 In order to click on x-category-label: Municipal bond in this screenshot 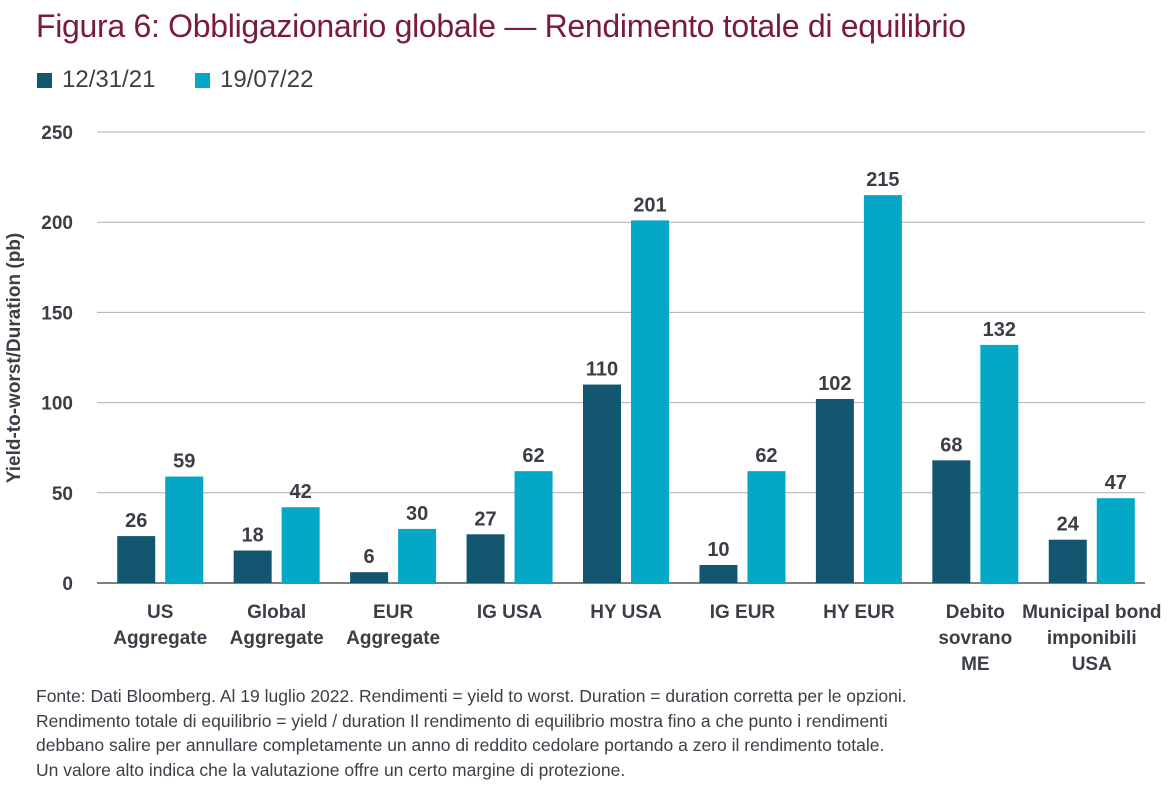, I will do `click(1091, 612)`.